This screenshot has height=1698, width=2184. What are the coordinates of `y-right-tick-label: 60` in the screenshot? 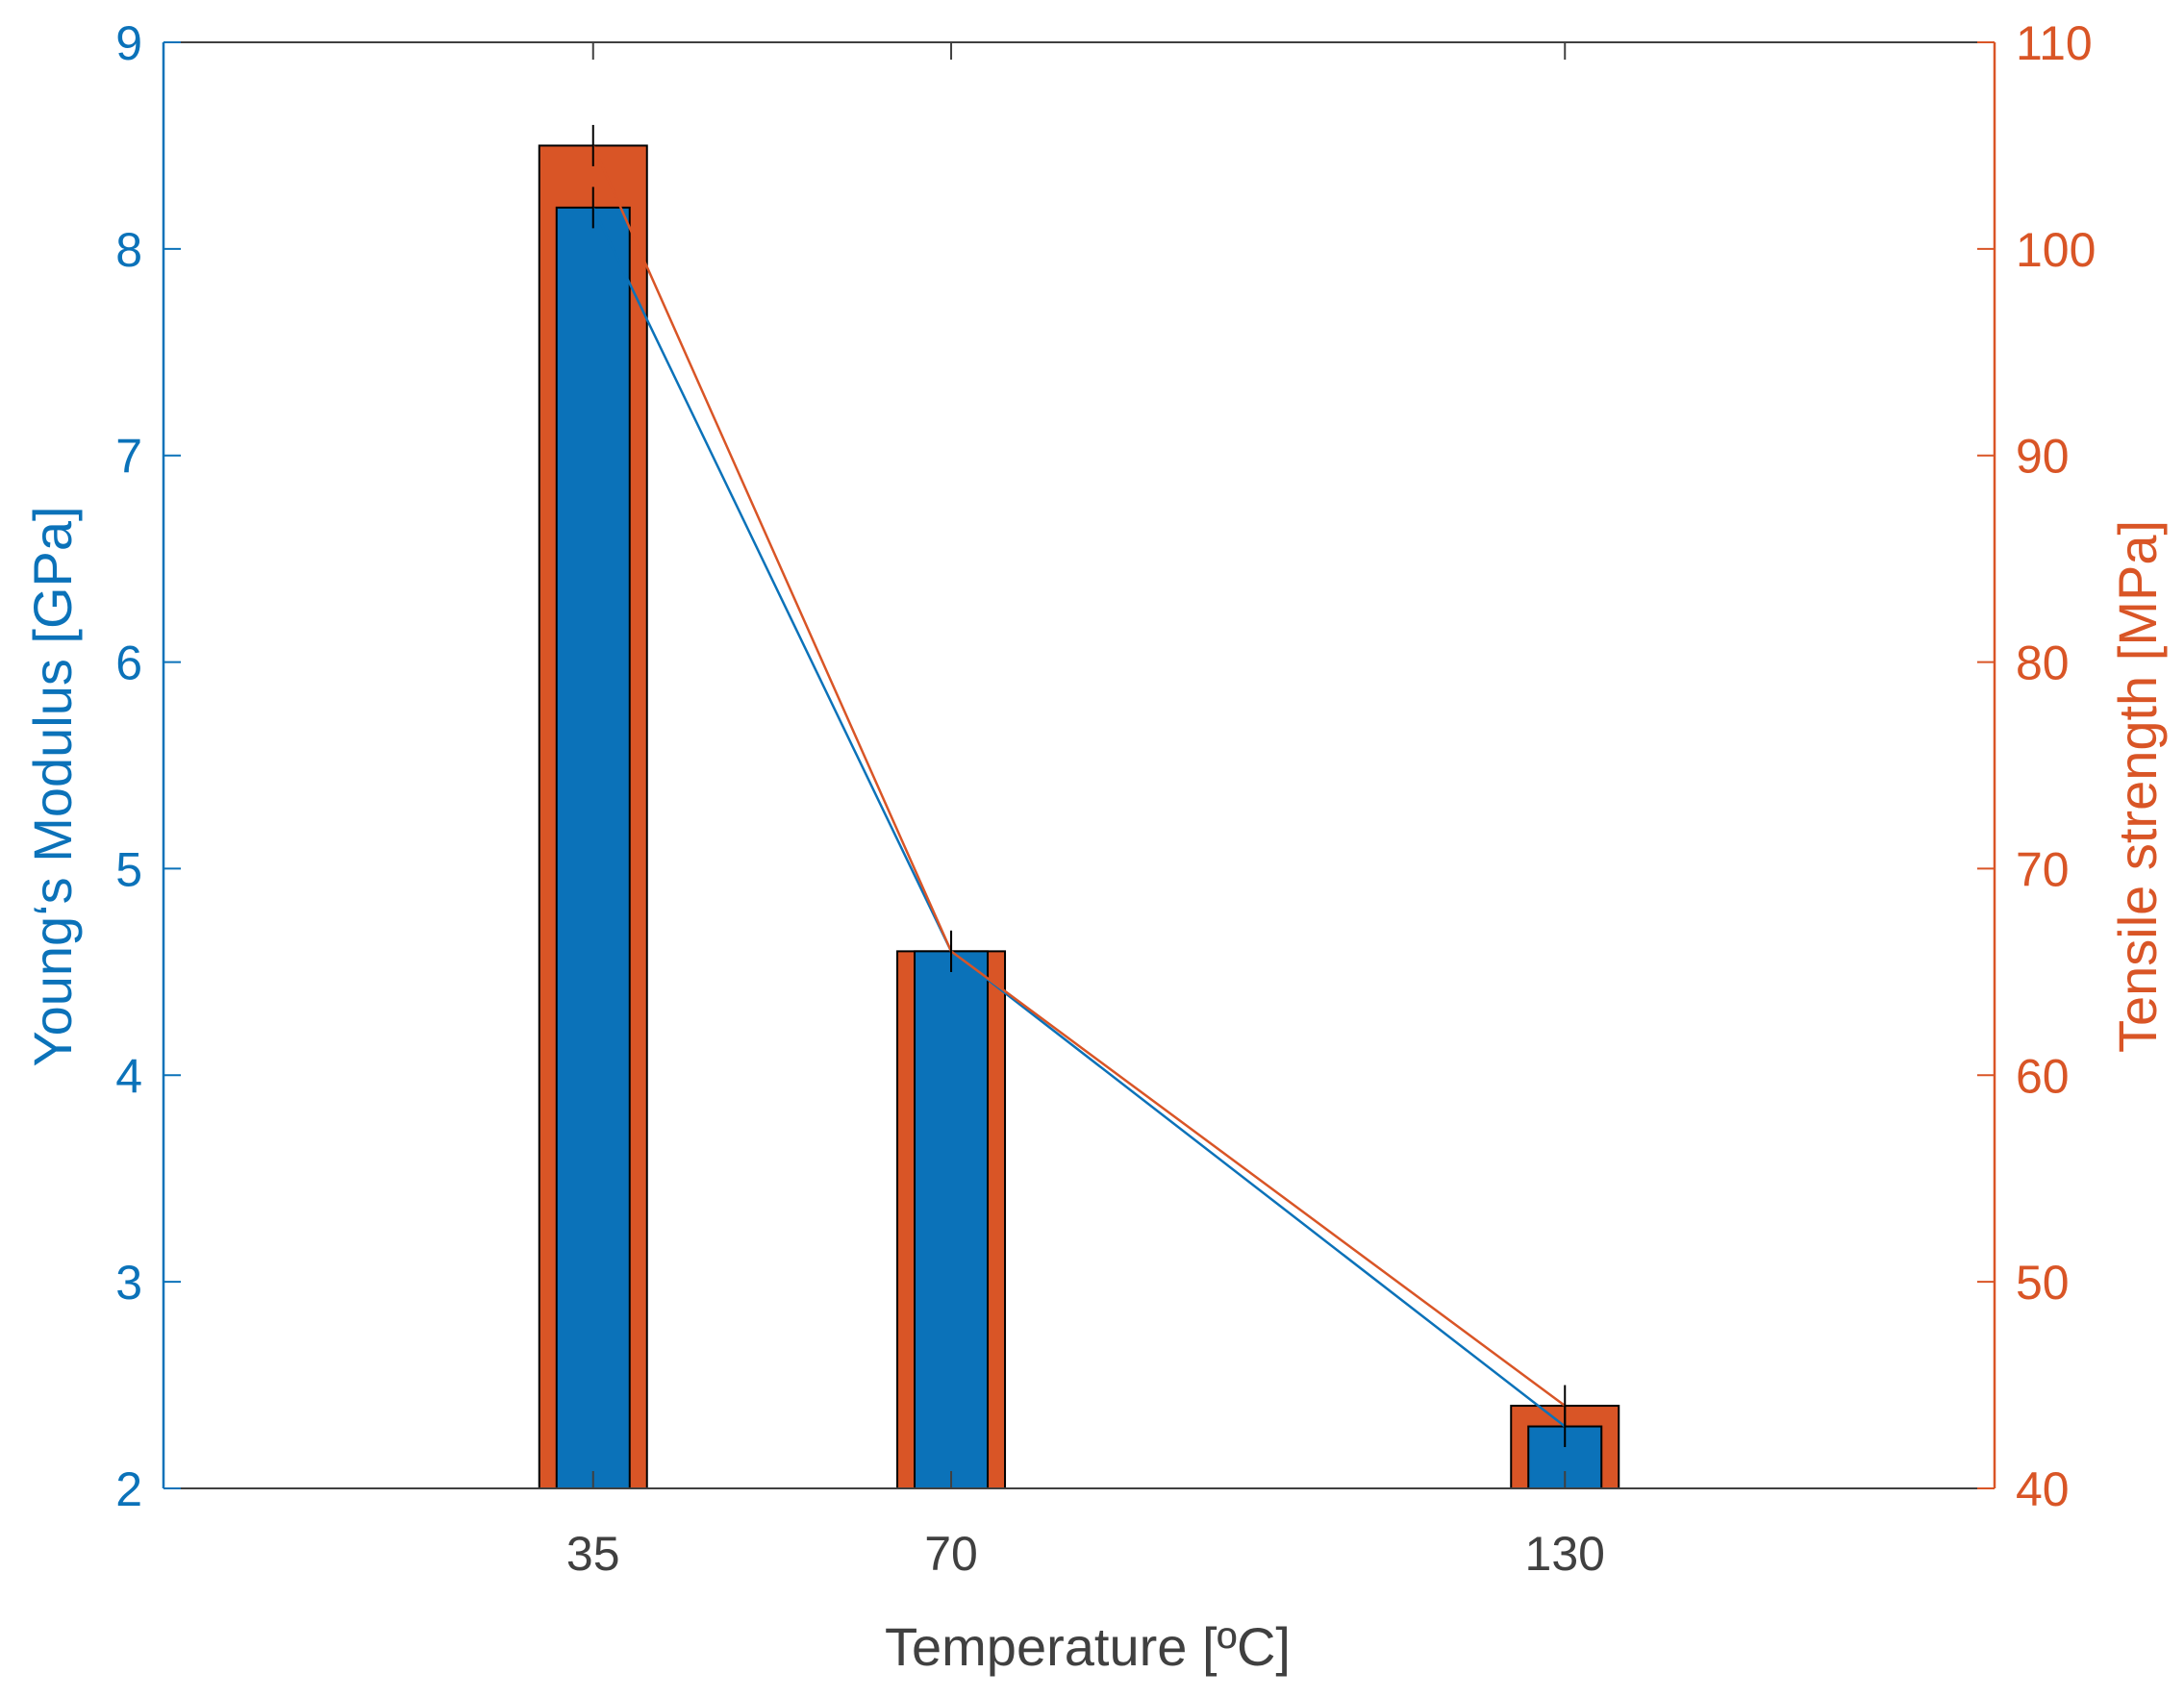 It's located at (2043, 1076).